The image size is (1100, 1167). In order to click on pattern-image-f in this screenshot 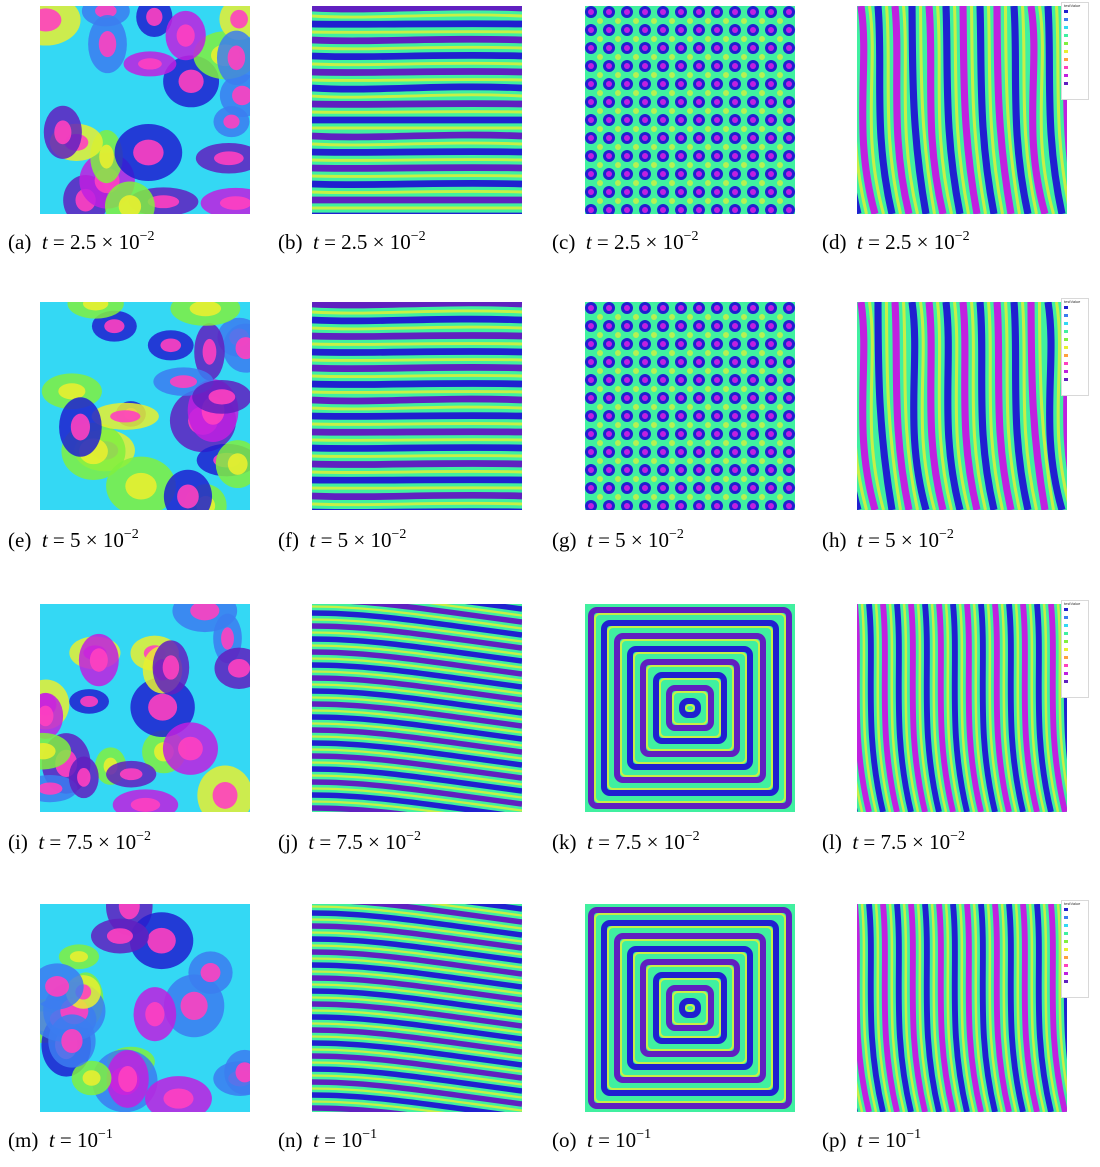, I will do `click(417, 406)`.